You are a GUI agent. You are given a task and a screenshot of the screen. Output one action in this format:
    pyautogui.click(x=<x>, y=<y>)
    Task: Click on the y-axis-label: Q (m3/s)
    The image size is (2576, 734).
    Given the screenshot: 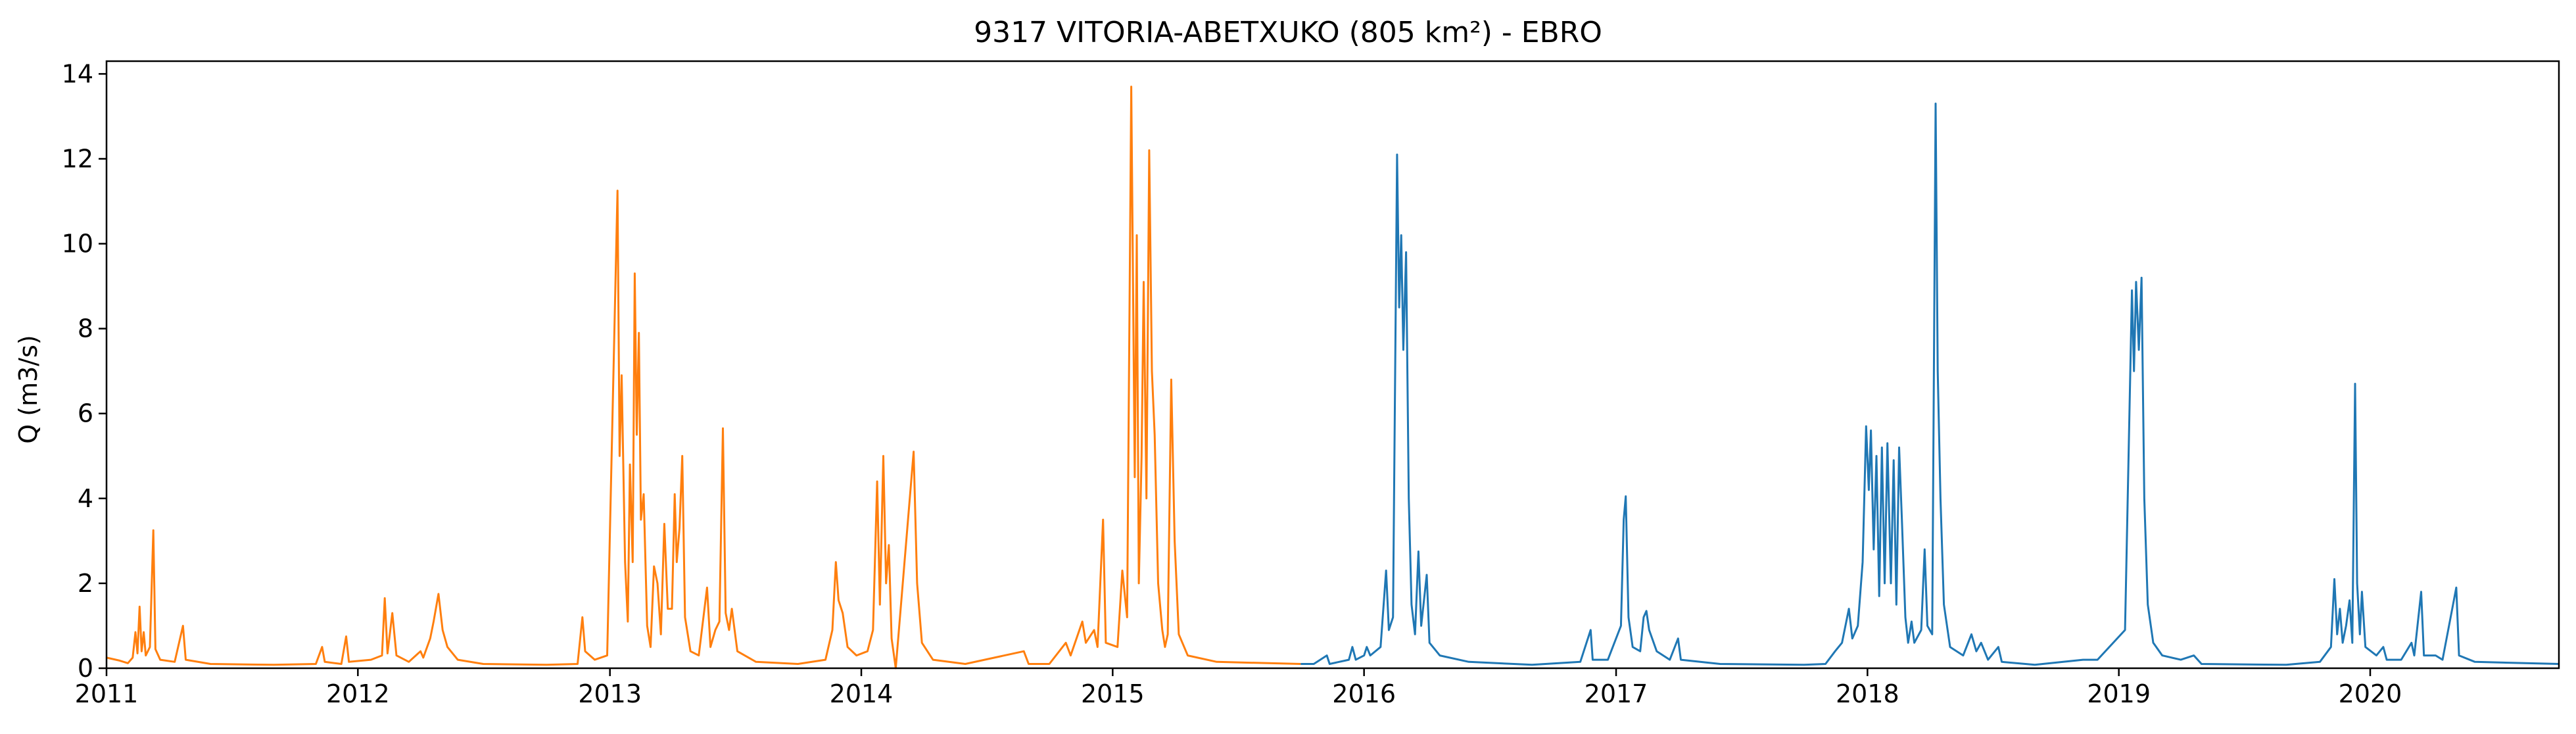 What is the action you would take?
    pyautogui.click(x=29, y=389)
    